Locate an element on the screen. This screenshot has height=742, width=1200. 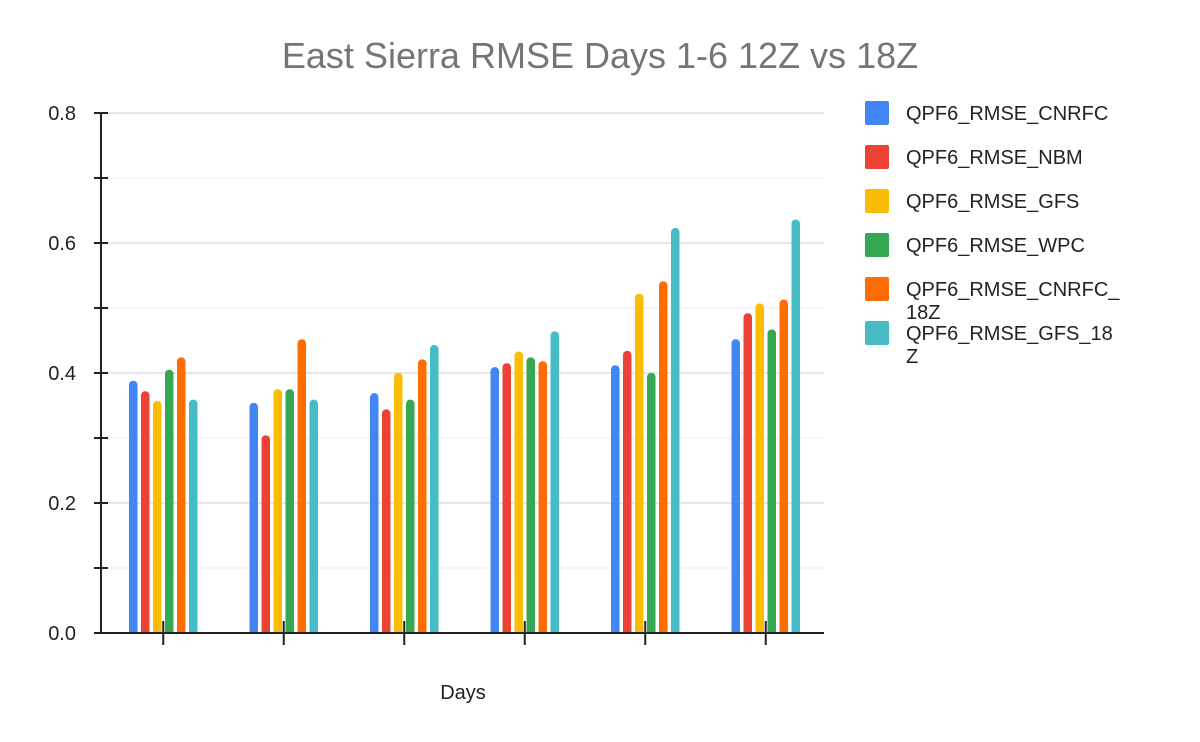
y-tick-label: 0.2 is located at coordinates (62, 504).